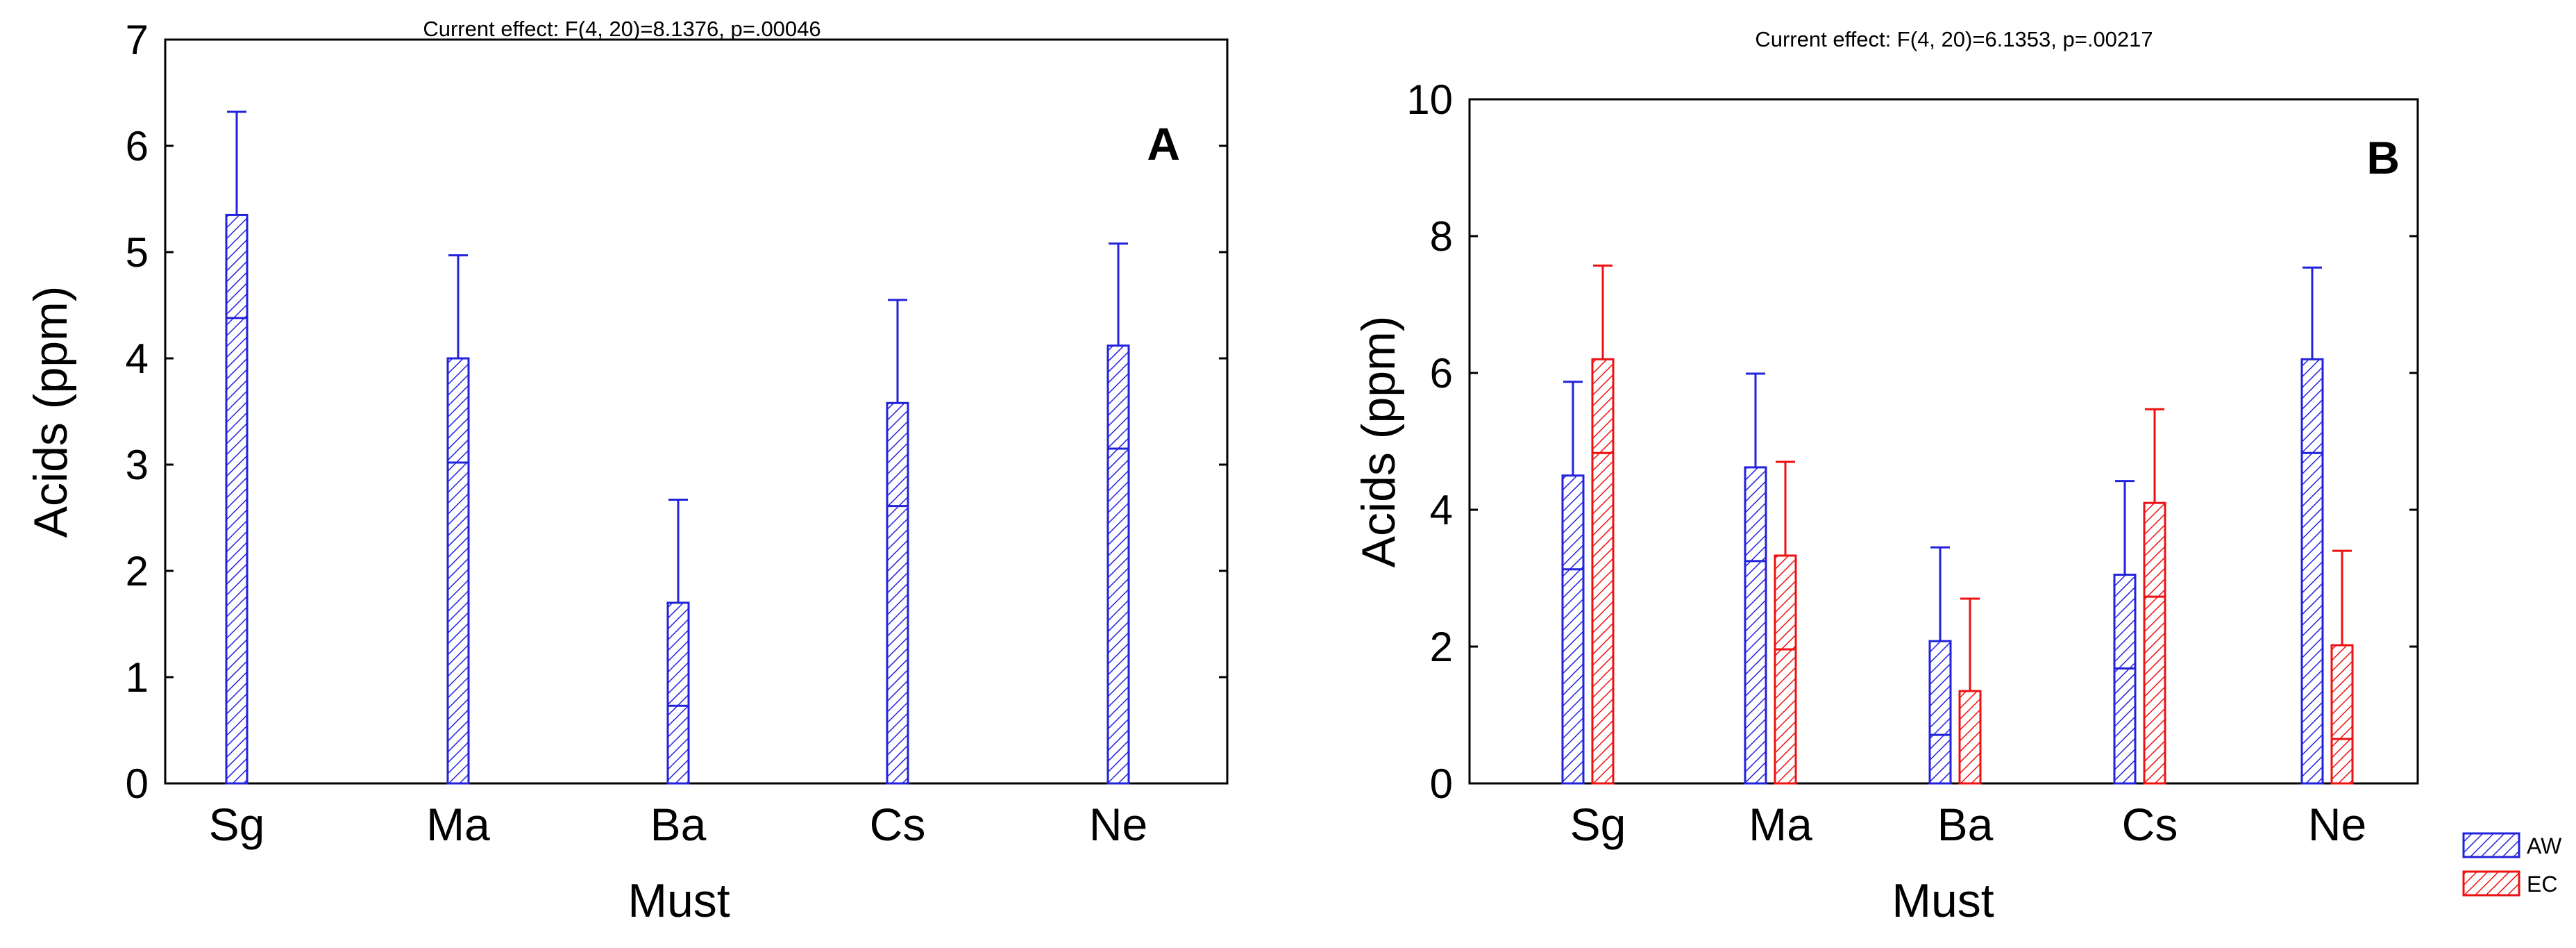 The height and width of the screenshot is (948, 2576). I want to click on y-tick-label: 5, so click(137, 252).